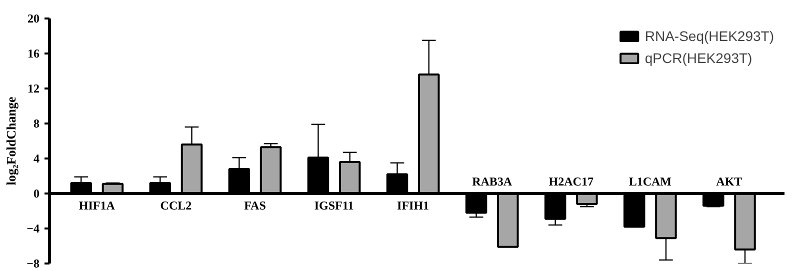  What do you see at coordinates (650, 181) in the screenshot?
I see `x-tick-label: L1CAM` at bounding box center [650, 181].